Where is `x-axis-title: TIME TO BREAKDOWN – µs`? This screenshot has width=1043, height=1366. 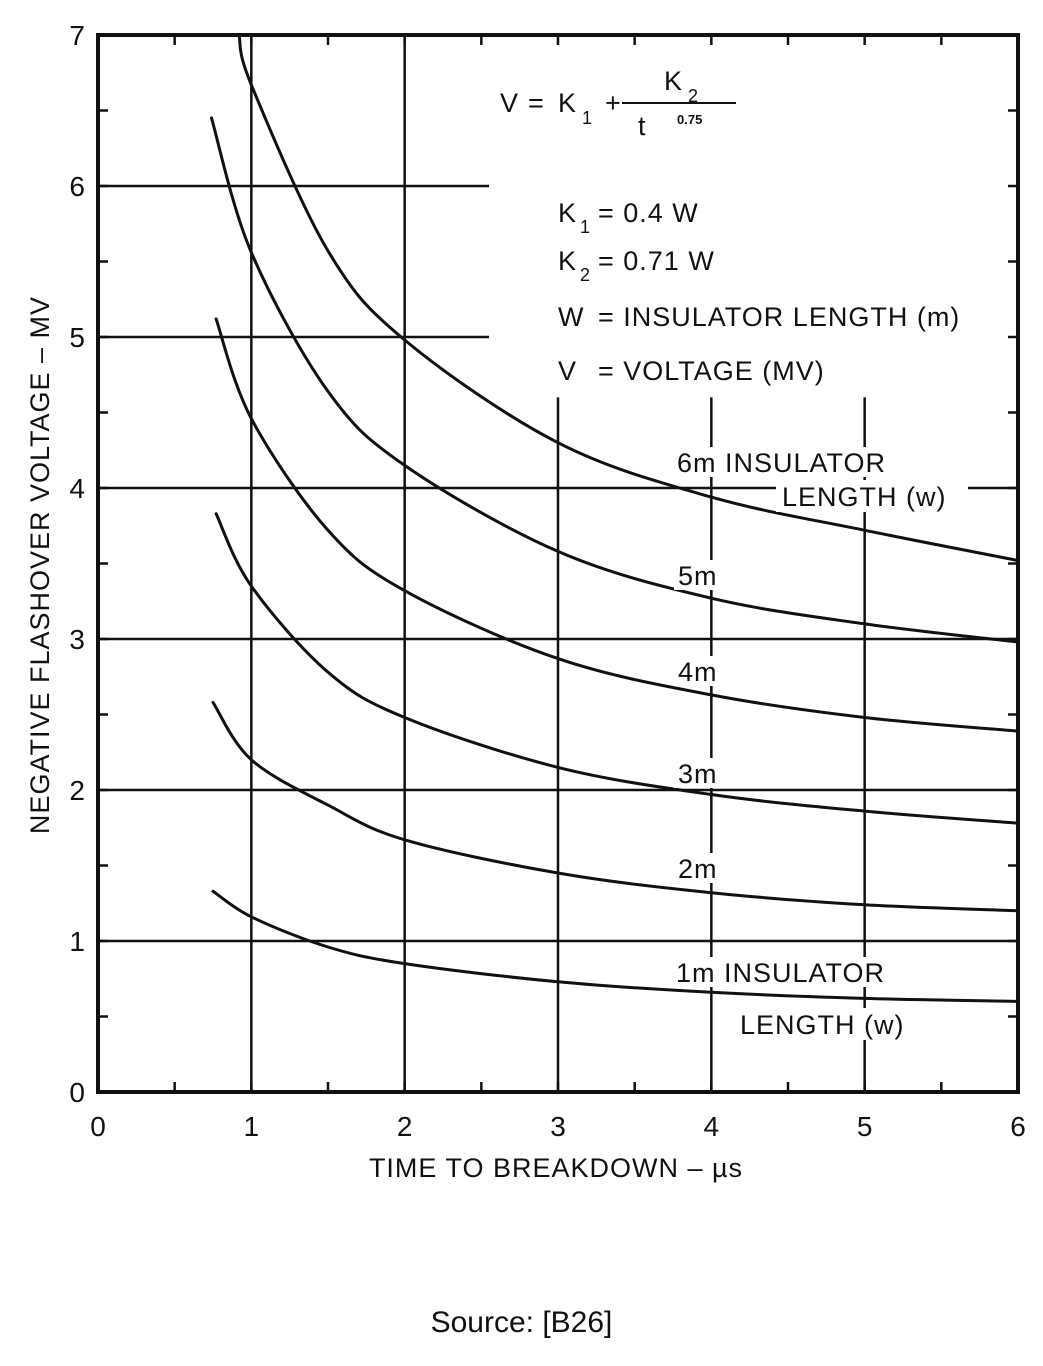
x-axis-title: TIME TO BREAKDOWN – µs is located at coordinates (556, 1168).